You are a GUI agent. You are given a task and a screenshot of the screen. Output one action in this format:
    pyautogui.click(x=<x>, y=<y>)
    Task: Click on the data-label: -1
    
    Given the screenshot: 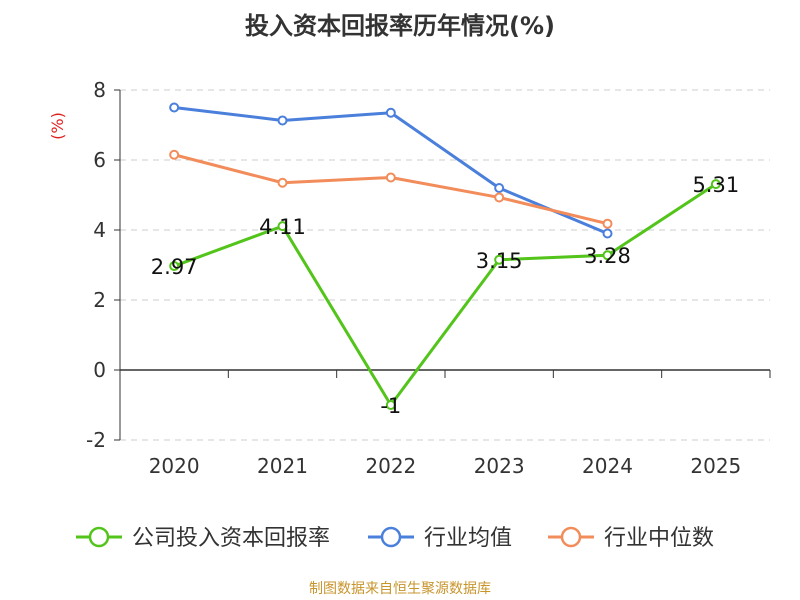 What is the action you would take?
    pyautogui.click(x=390, y=406)
    